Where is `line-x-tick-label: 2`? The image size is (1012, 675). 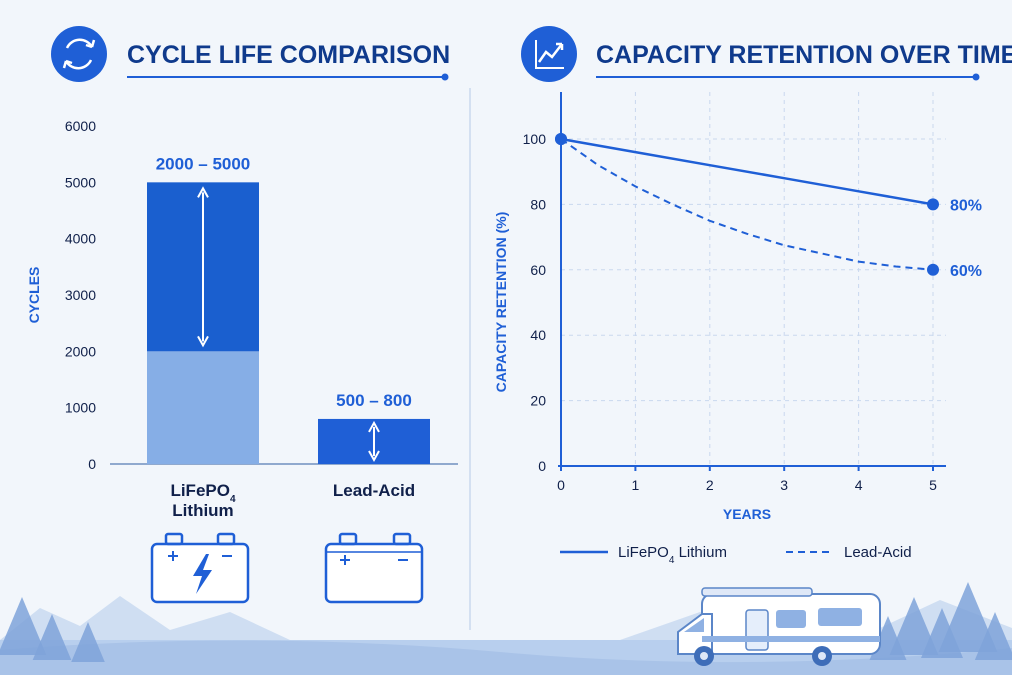 line-x-tick-label: 2 is located at coordinates (710, 485).